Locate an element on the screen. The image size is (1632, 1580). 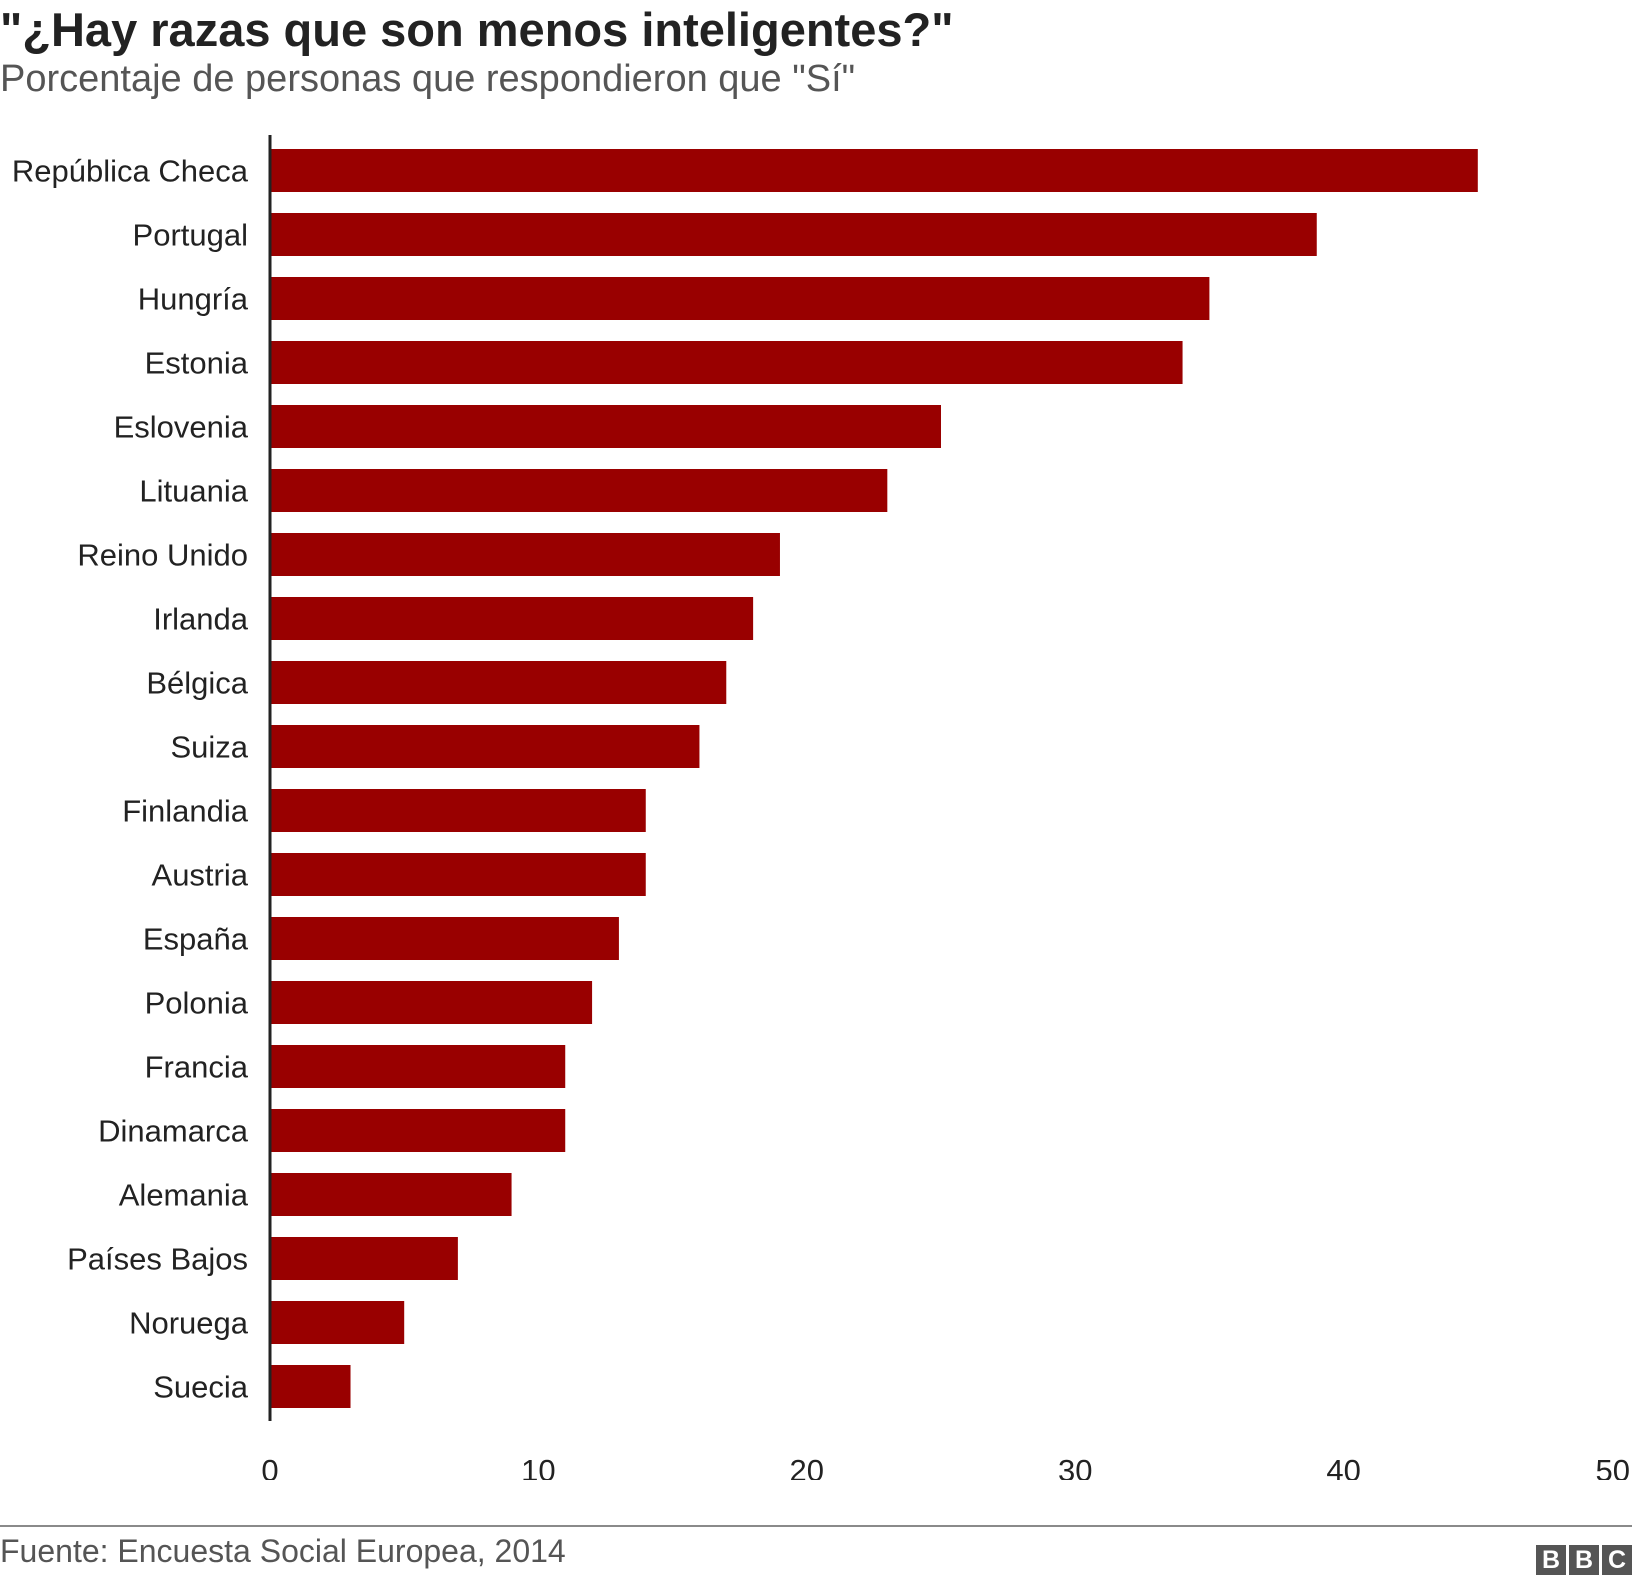
category-label-6: Reino Unido is located at coordinates (162, 555).